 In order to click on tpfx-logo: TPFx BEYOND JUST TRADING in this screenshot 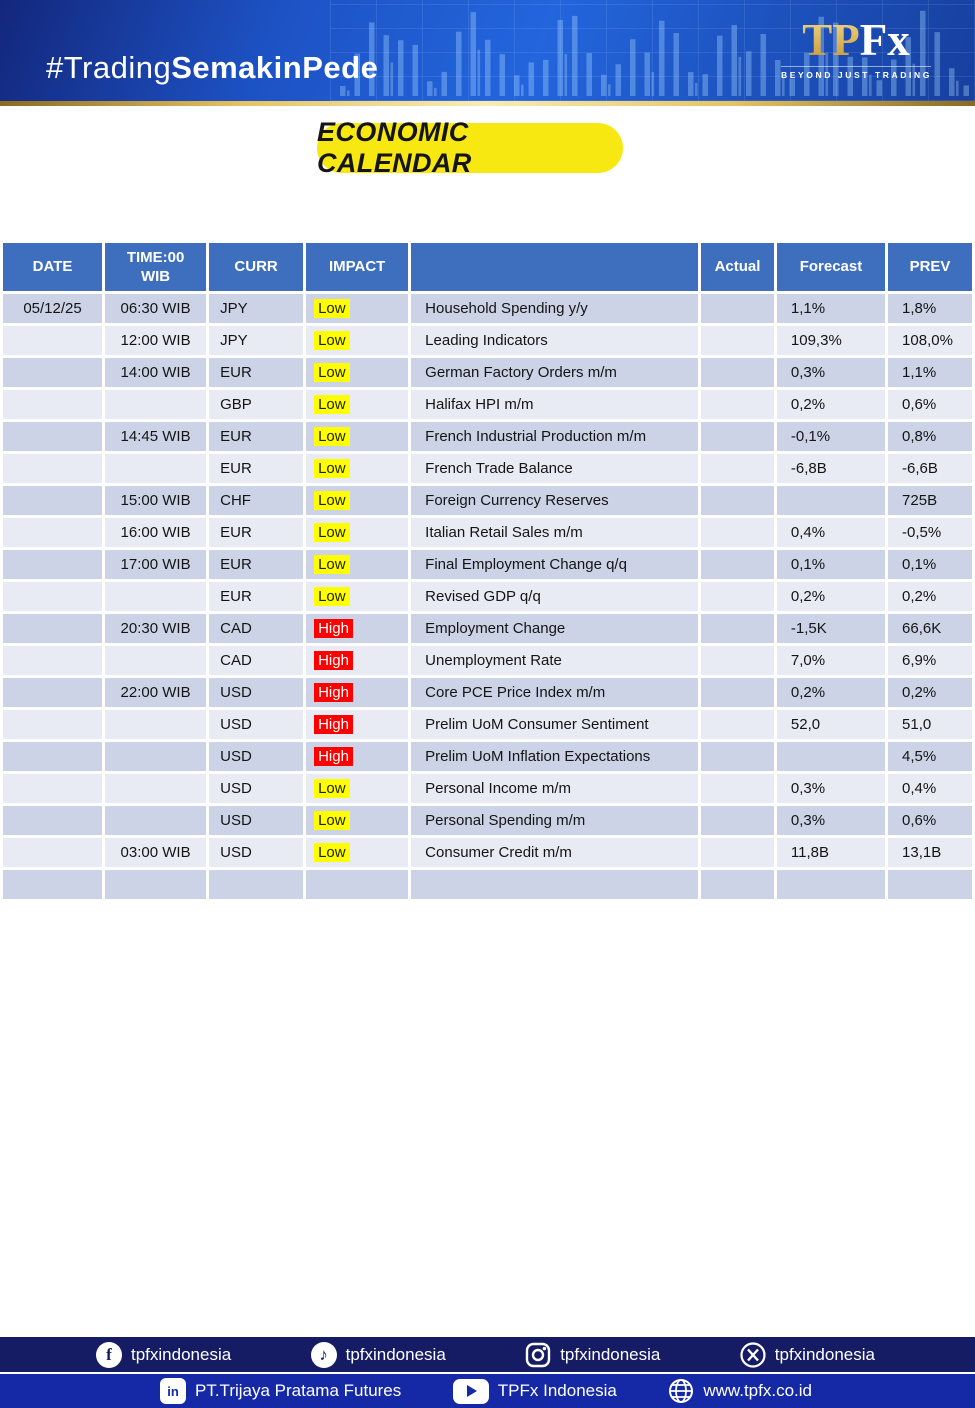, I will do `click(856, 48)`.